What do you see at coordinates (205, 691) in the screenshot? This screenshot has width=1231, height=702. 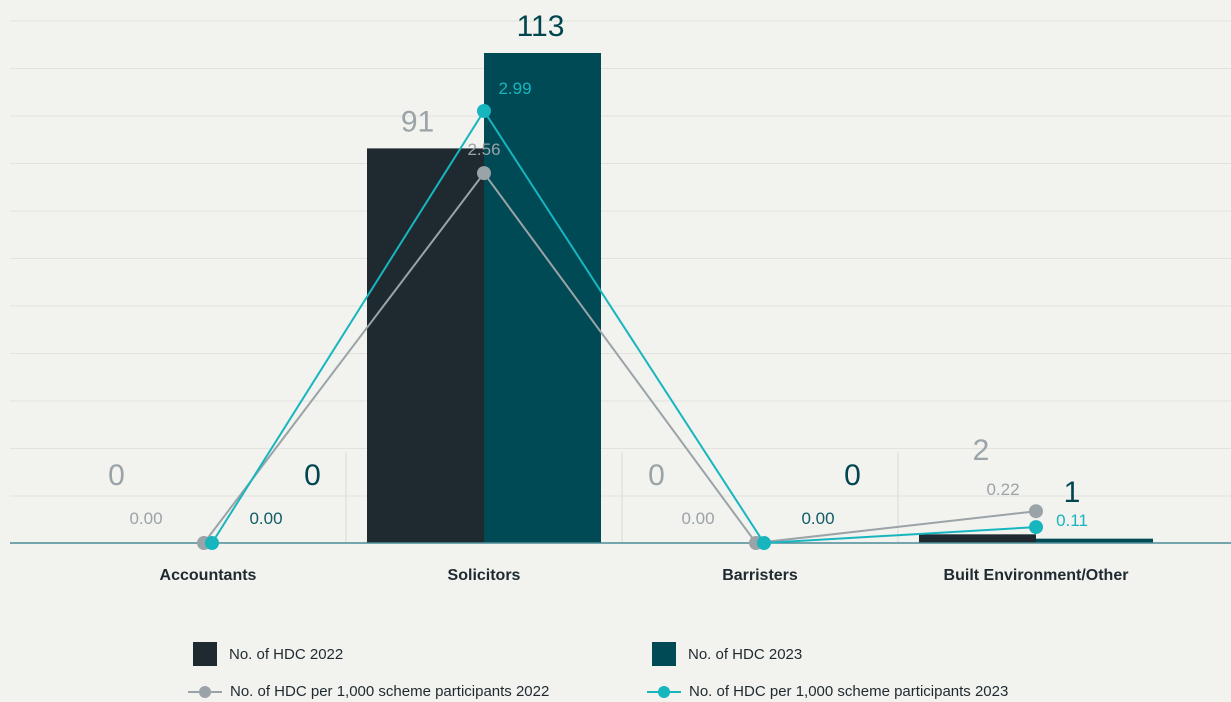 I see `legend-marker-rate-2022` at bounding box center [205, 691].